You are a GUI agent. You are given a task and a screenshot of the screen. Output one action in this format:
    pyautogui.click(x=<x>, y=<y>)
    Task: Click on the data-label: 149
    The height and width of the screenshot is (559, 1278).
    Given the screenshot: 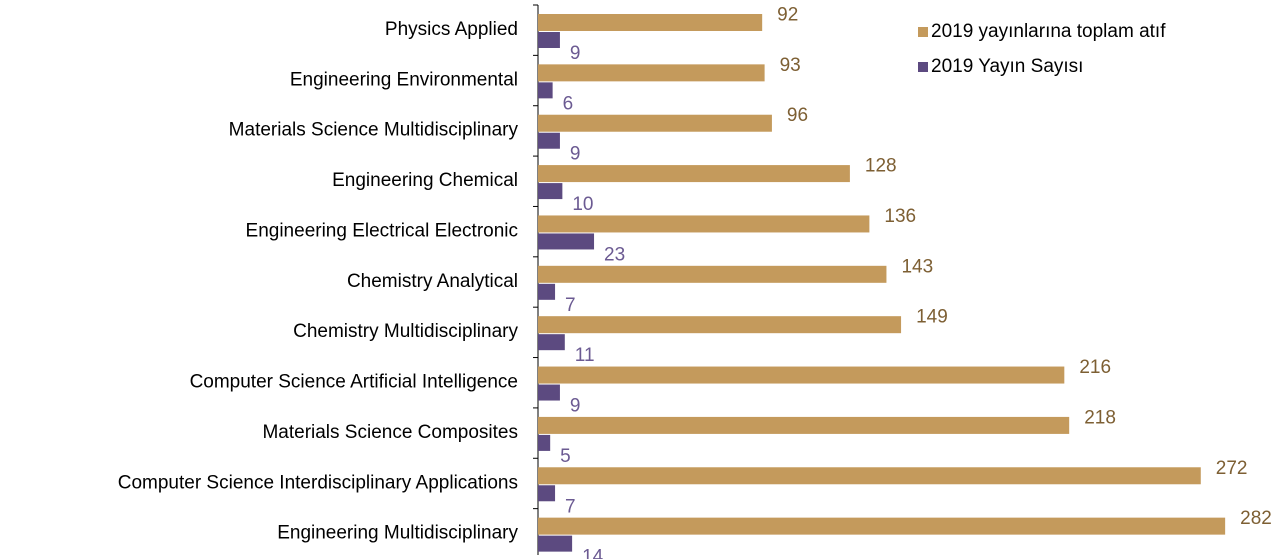 What is the action you would take?
    pyautogui.click(x=932, y=317)
    